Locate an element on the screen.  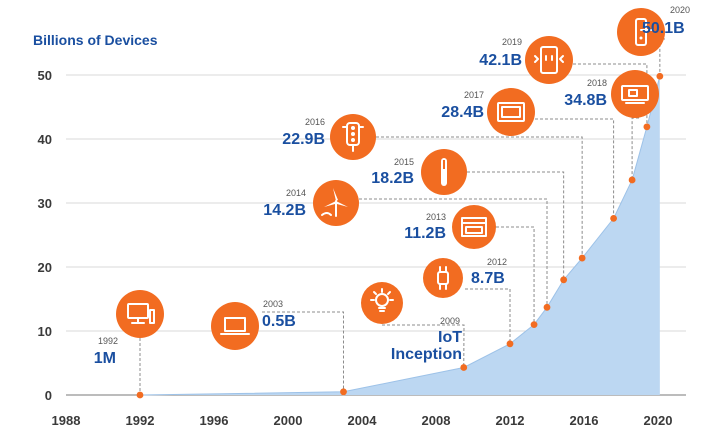
annotation-value-label: 22.9B is located at coordinates (303, 139).